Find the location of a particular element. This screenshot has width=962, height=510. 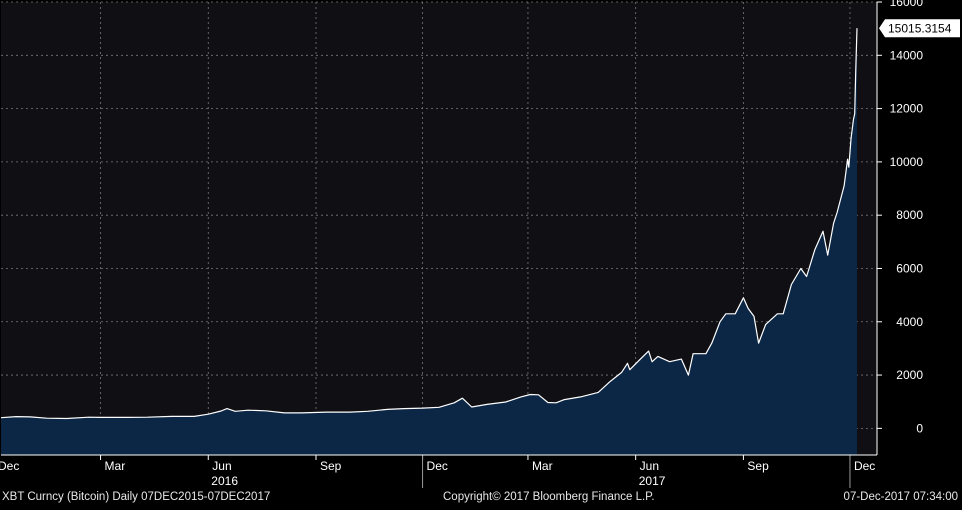

y-tick-label: 4000 is located at coordinates (909, 322).